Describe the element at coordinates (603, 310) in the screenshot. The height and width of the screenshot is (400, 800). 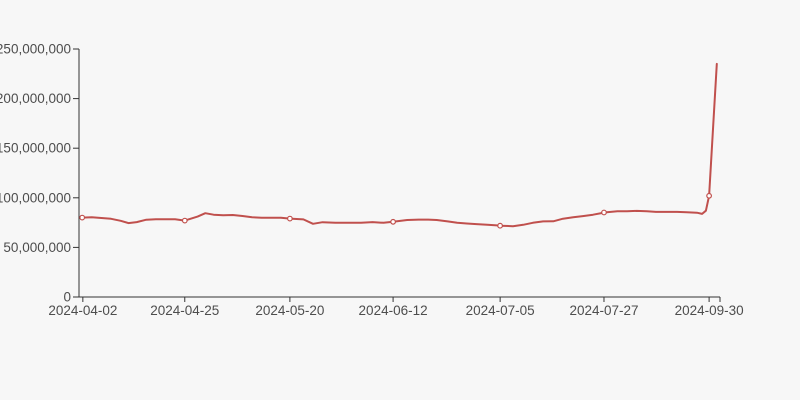
I see `x-tick-label: 2024-07-27` at that location.